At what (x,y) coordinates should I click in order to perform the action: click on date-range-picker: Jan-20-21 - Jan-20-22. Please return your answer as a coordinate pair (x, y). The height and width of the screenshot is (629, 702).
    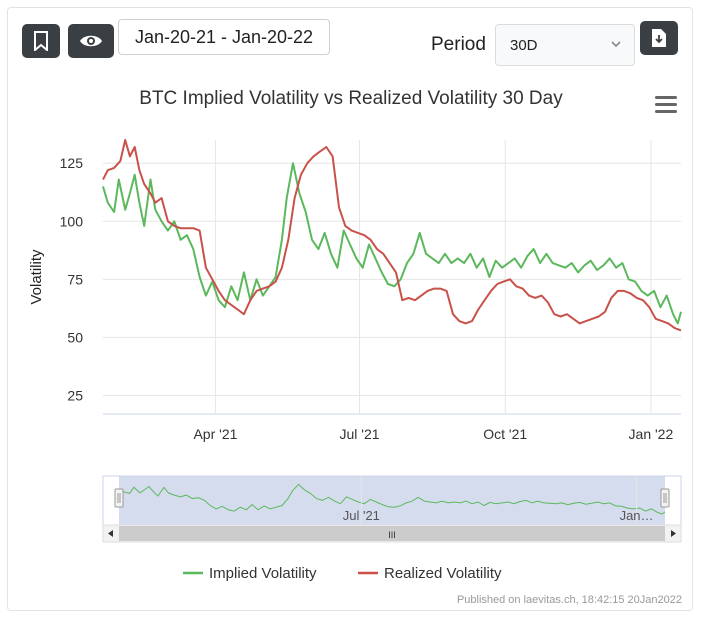
    Looking at the image, I should click on (224, 37).